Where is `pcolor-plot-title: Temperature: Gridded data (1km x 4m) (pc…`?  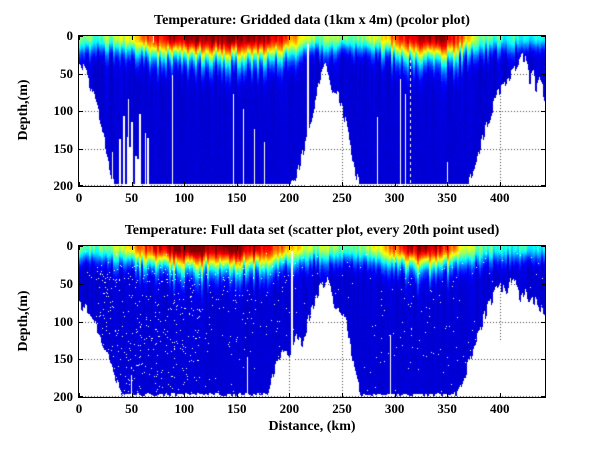 pcolor-plot-title: Temperature: Gridded data (1km x 4m) (pc… is located at coordinates (312, 20).